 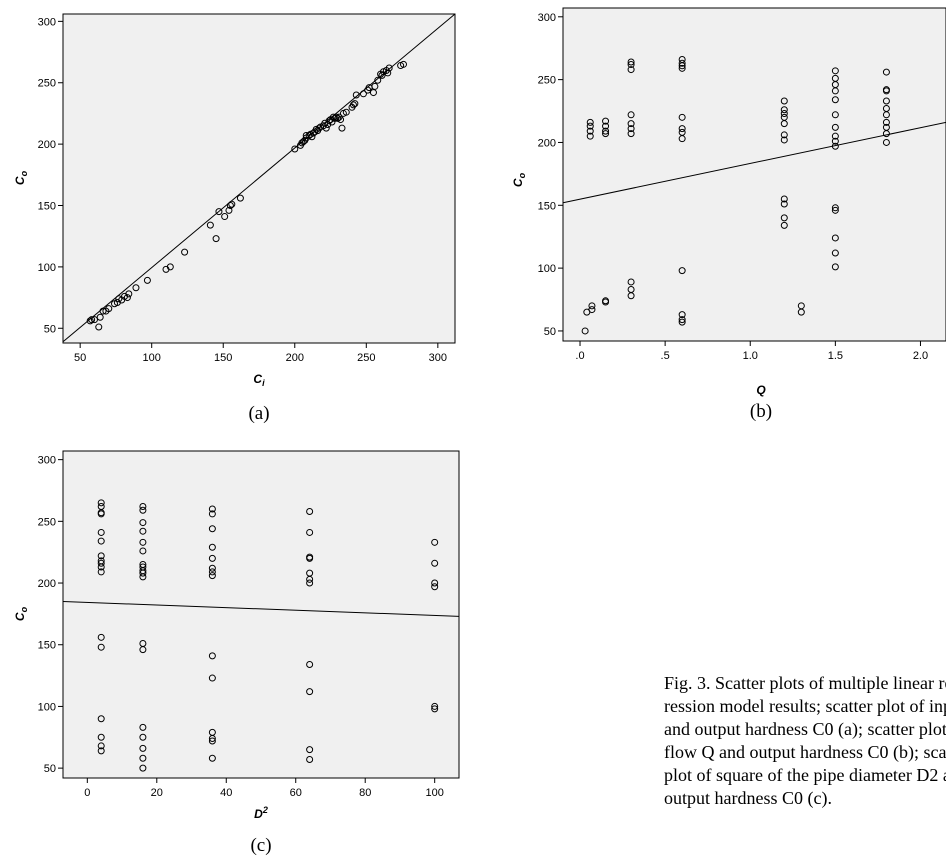 I want to click on x-tick-label-c: 0, so click(x=87, y=793).